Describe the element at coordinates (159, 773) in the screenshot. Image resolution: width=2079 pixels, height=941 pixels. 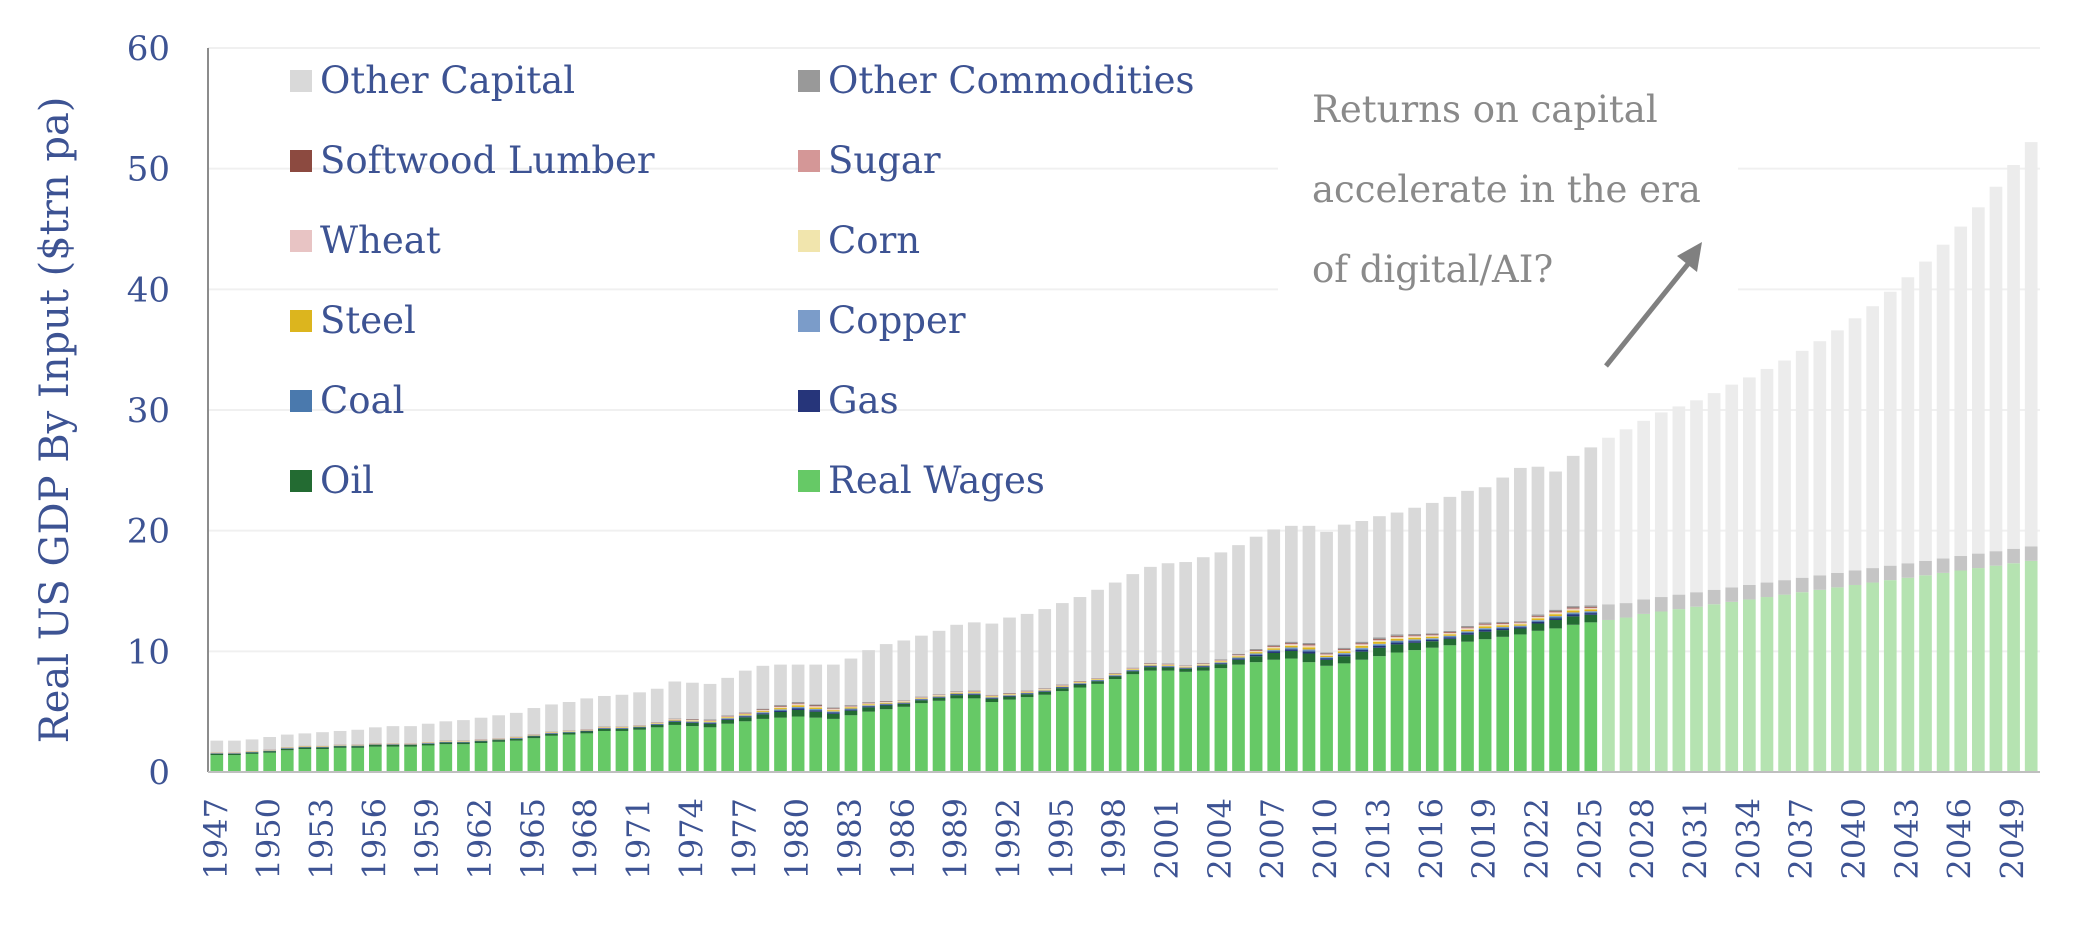
I see `y-tick-label: 0` at that location.